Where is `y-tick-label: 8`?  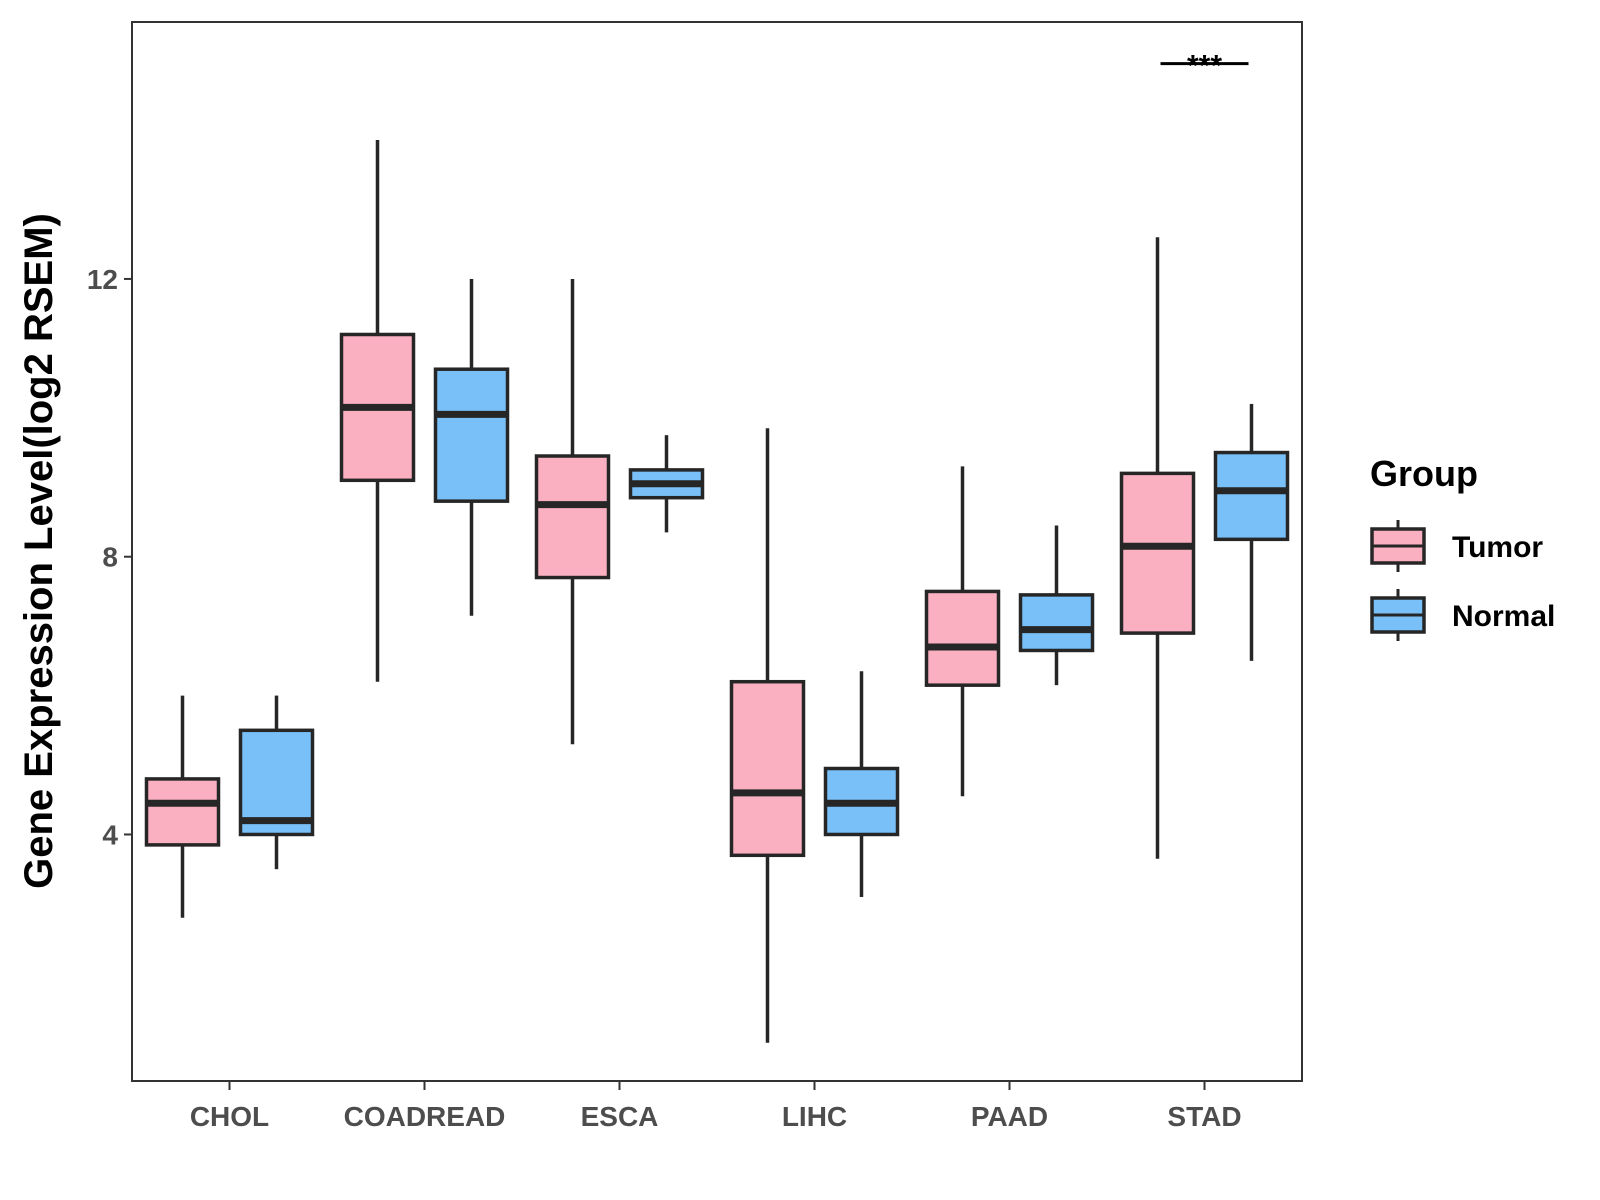
y-tick-label: 8 is located at coordinates (110, 557).